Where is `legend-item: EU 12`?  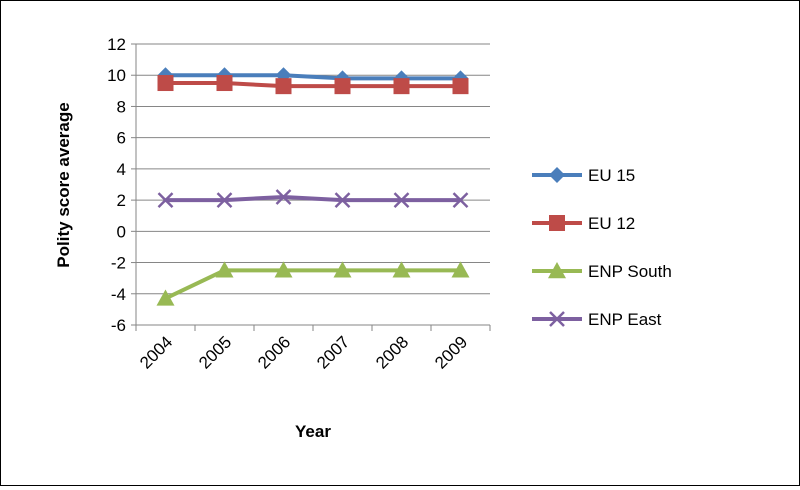 legend-item: EU 12 is located at coordinates (583, 223).